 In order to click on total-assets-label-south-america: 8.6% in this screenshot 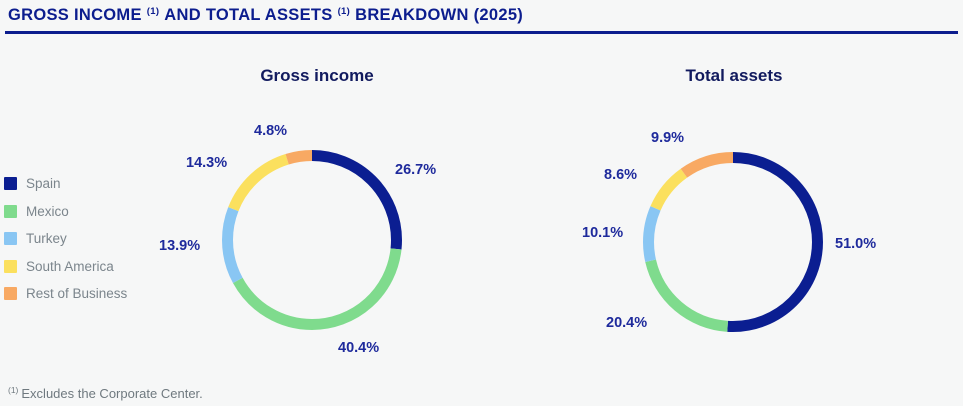, I will do `click(621, 175)`.